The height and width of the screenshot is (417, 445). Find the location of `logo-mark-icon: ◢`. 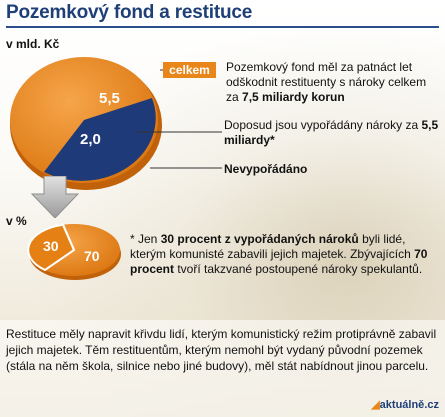

logo-mark-icon: ◢ is located at coordinates (375, 405).